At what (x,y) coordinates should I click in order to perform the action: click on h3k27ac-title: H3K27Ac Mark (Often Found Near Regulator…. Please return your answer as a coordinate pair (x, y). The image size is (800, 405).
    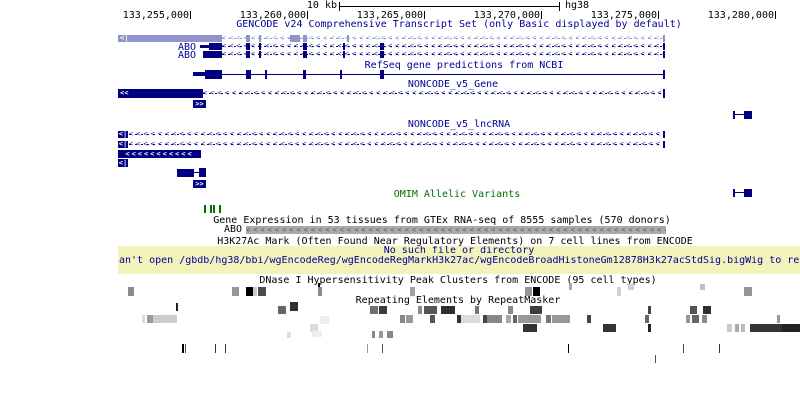
    Looking at the image, I should click on (455, 241).